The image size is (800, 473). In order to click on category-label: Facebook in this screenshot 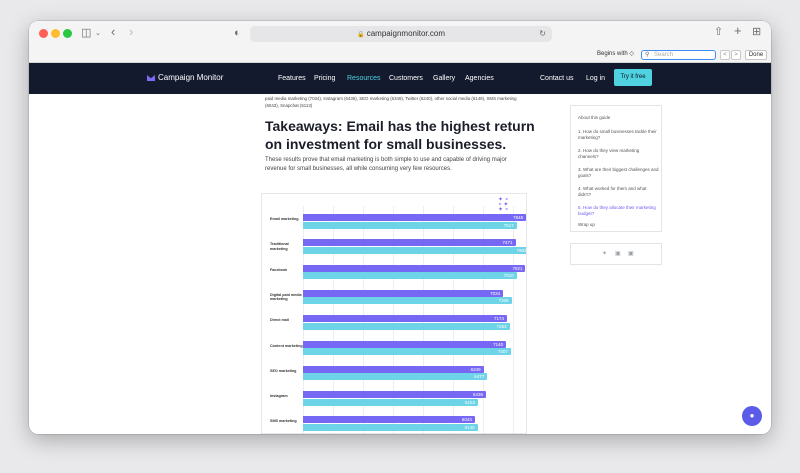, I will do `click(279, 269)`.